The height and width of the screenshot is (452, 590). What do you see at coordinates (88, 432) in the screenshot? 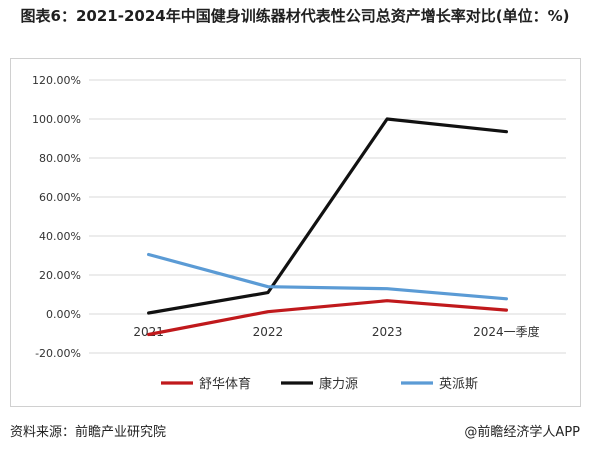
I see `source-note: 资料来源：前瞻产业研究院` at bounding box center [88, 432].